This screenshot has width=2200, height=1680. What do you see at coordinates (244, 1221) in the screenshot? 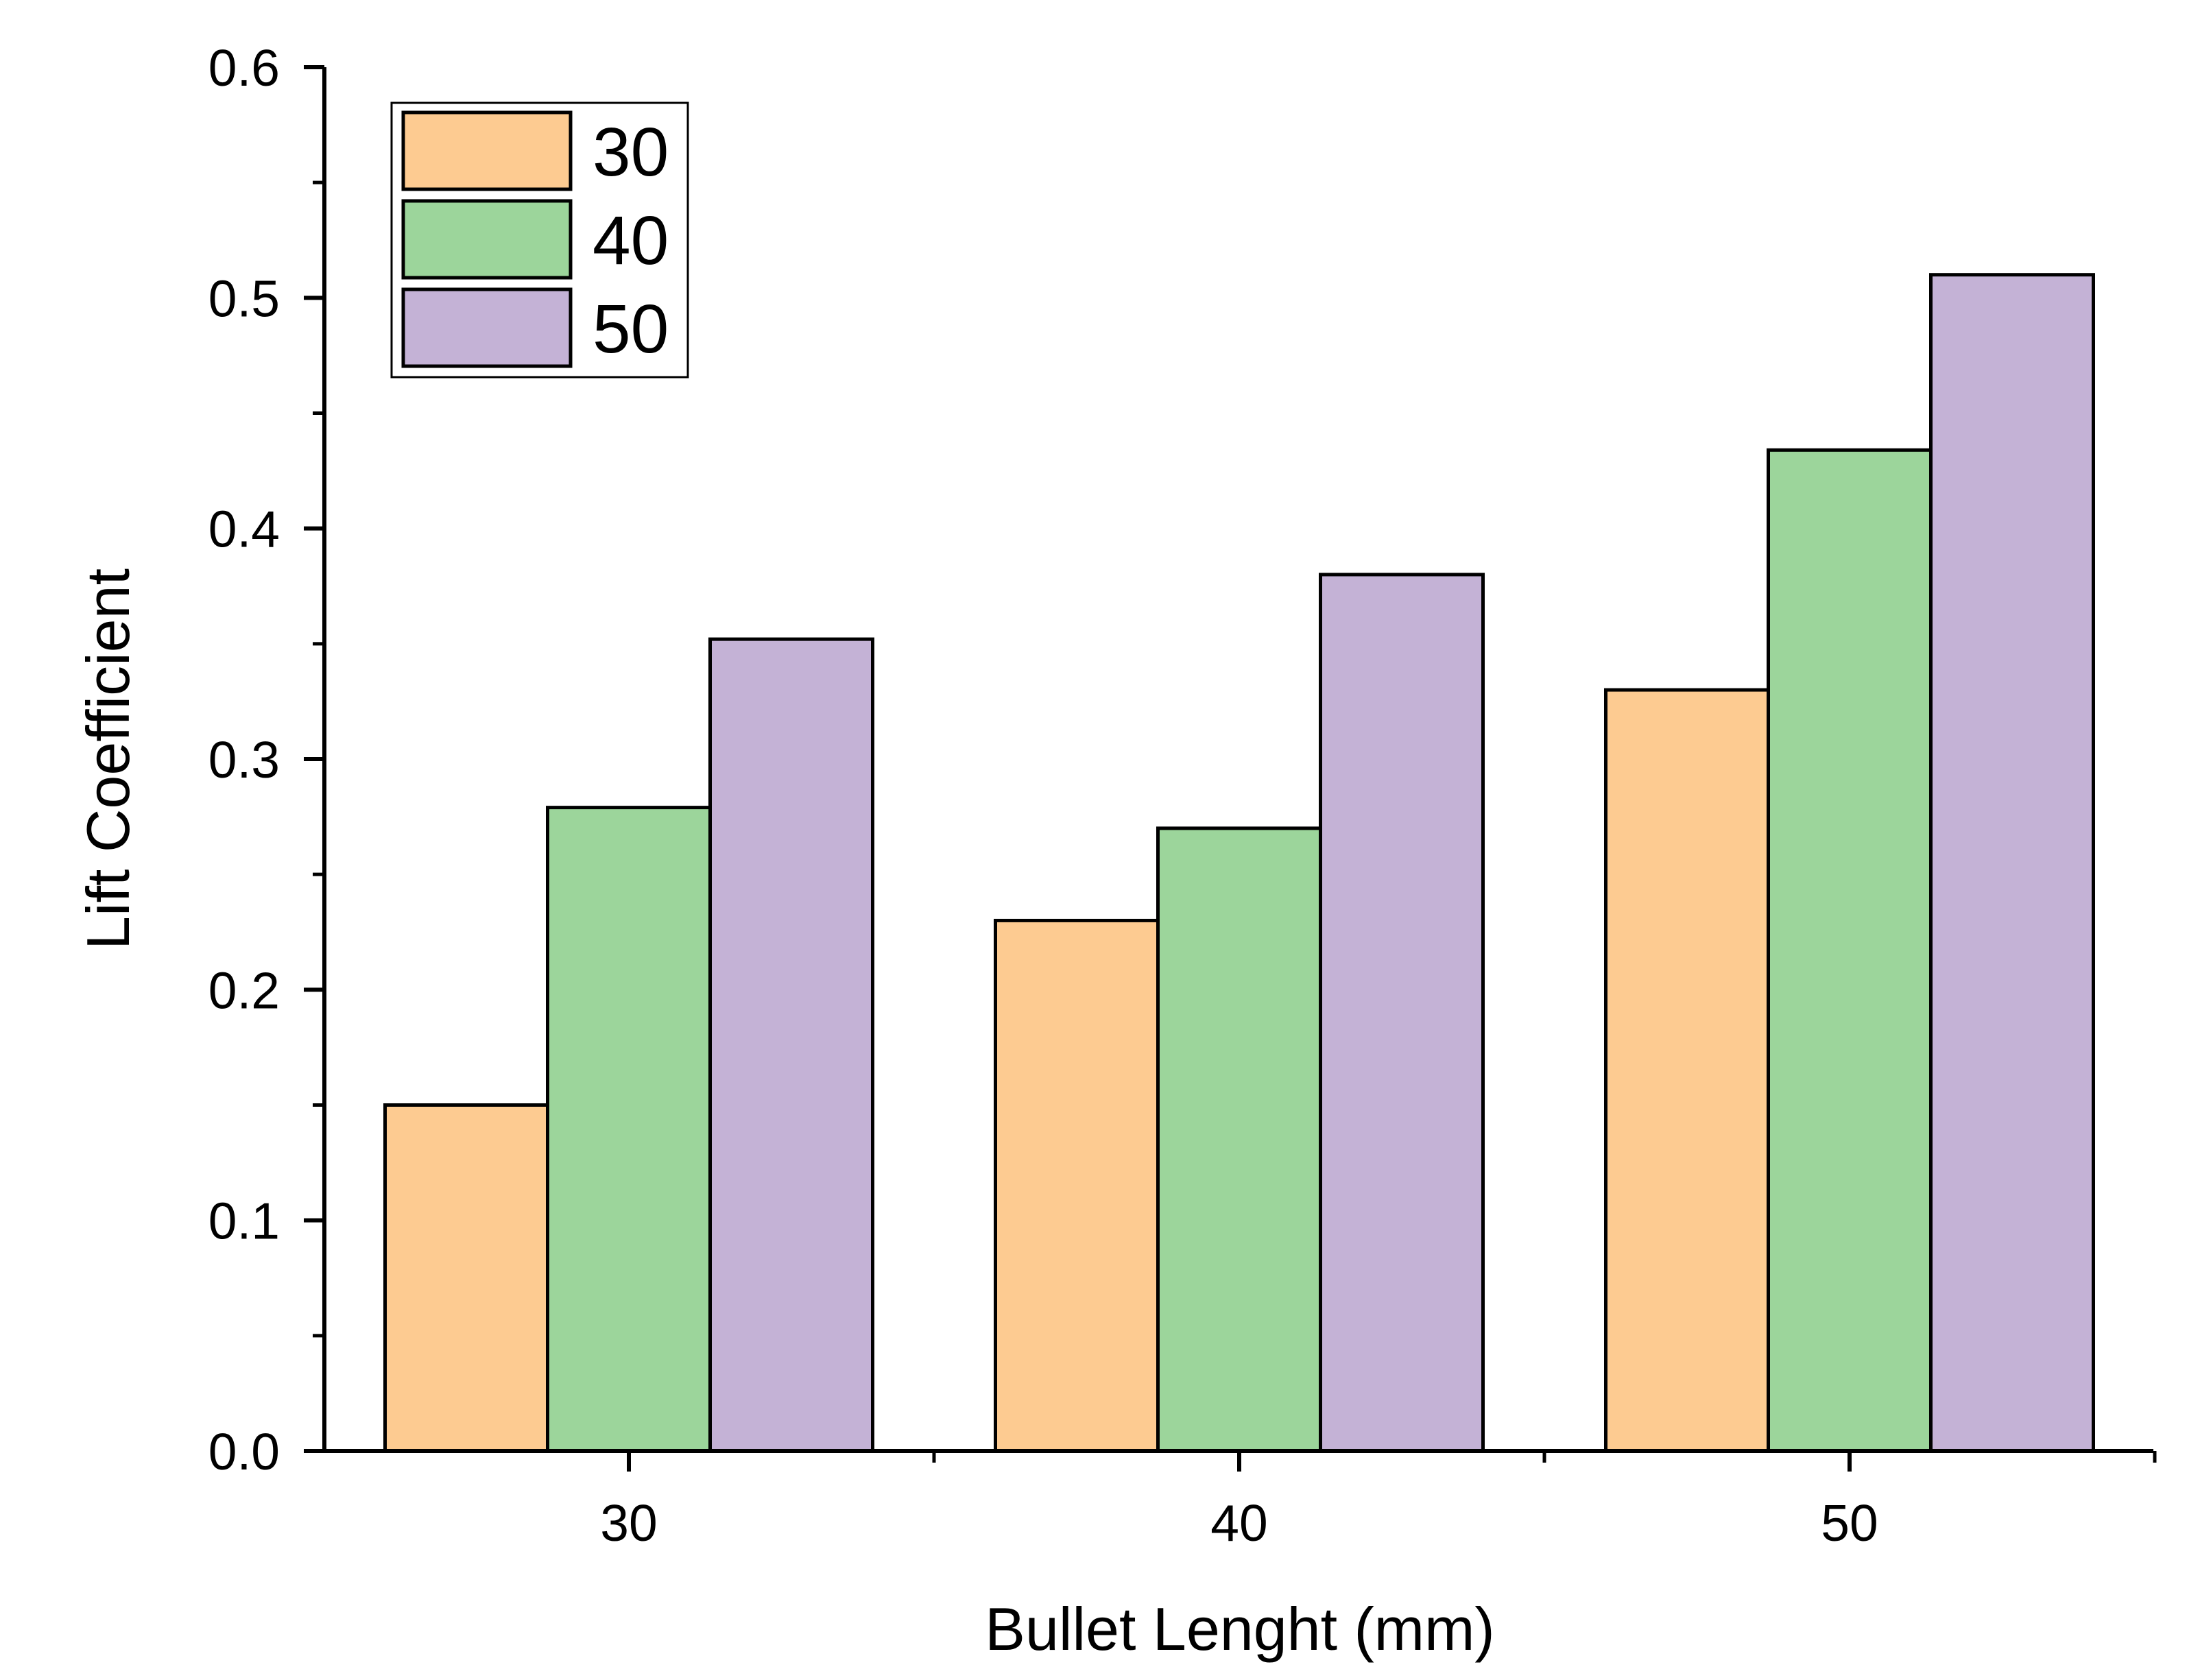
I see `y-tick-label: 0.1` at bounding box center [244, 1221].